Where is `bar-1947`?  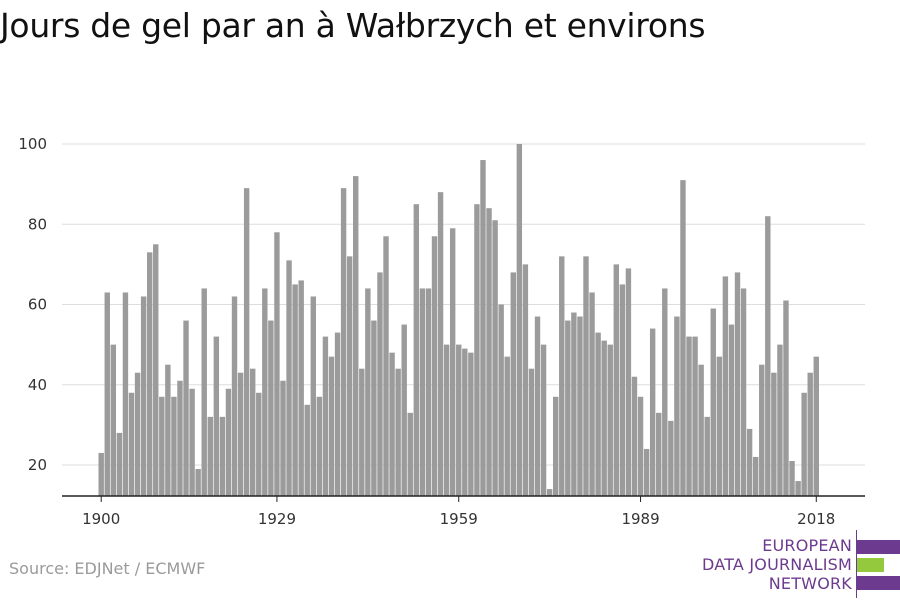 bar-1947 is located at coordinates (386, 366).